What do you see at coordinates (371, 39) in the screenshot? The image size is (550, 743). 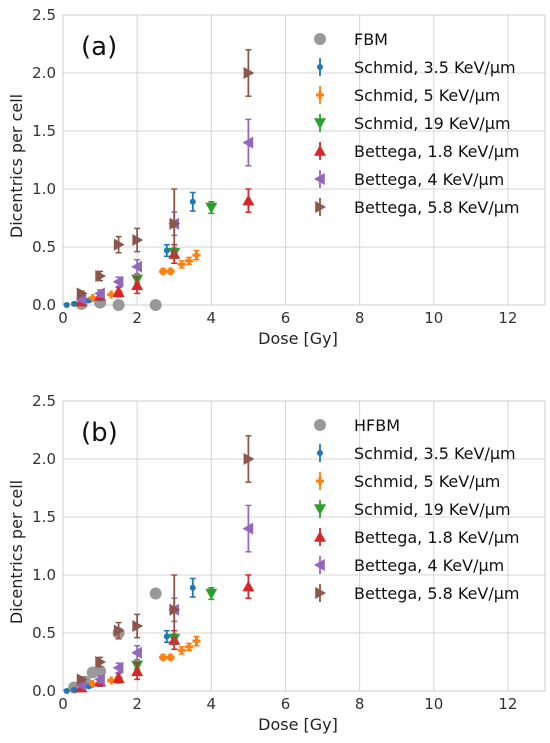 I see `legend-label: FBM` at bounding box center [371, 39].